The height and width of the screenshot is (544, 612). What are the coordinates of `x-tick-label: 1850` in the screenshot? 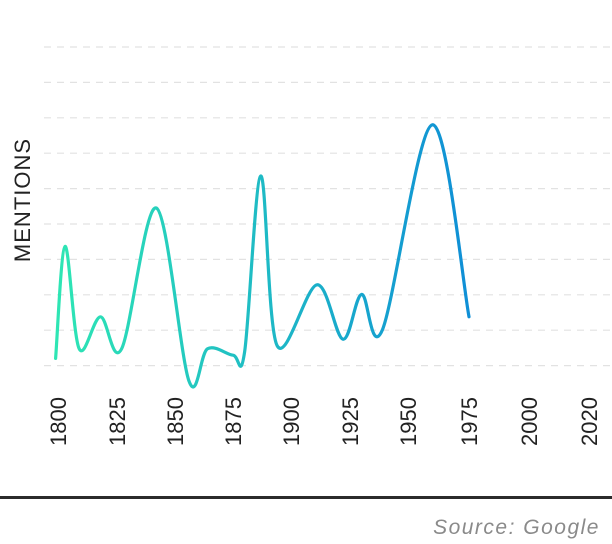 It's located at (175, 421).